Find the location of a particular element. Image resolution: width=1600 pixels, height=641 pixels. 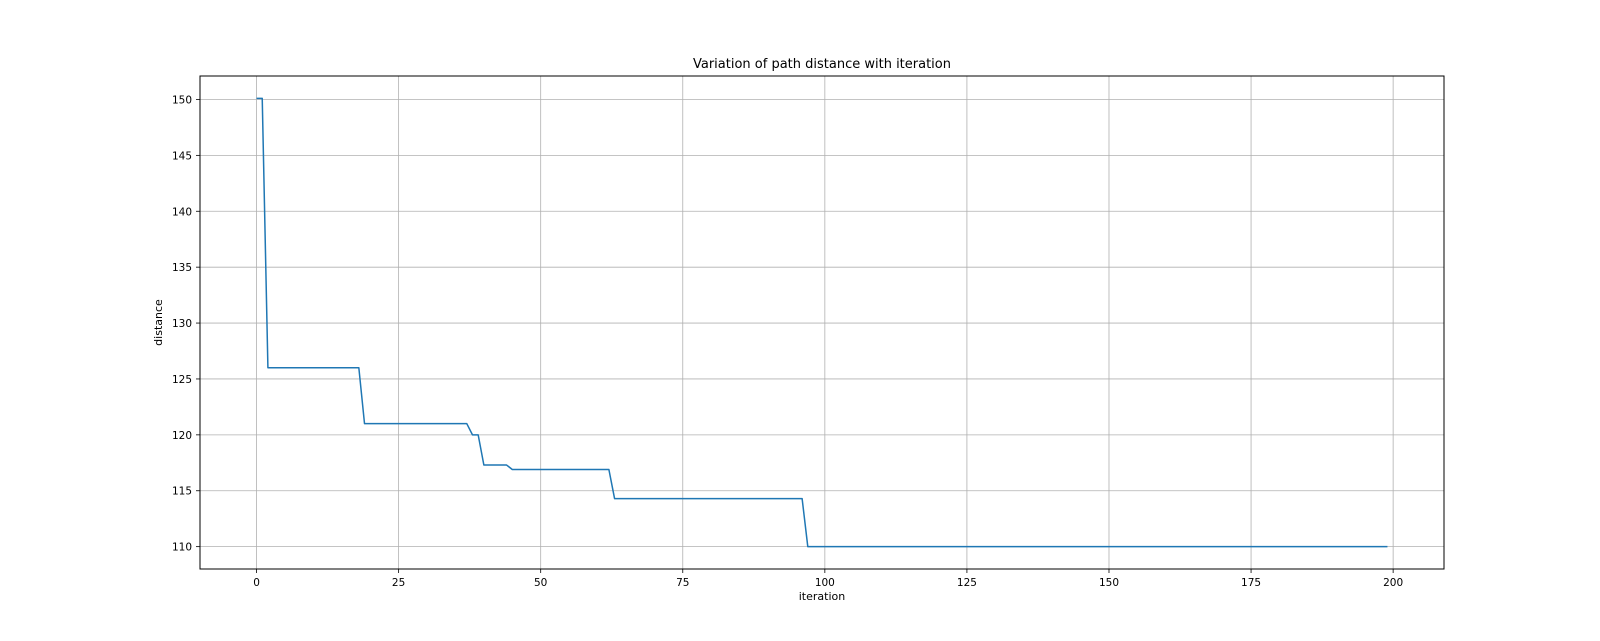

x-tick-label: 25 is located at coordinates (398, 583).